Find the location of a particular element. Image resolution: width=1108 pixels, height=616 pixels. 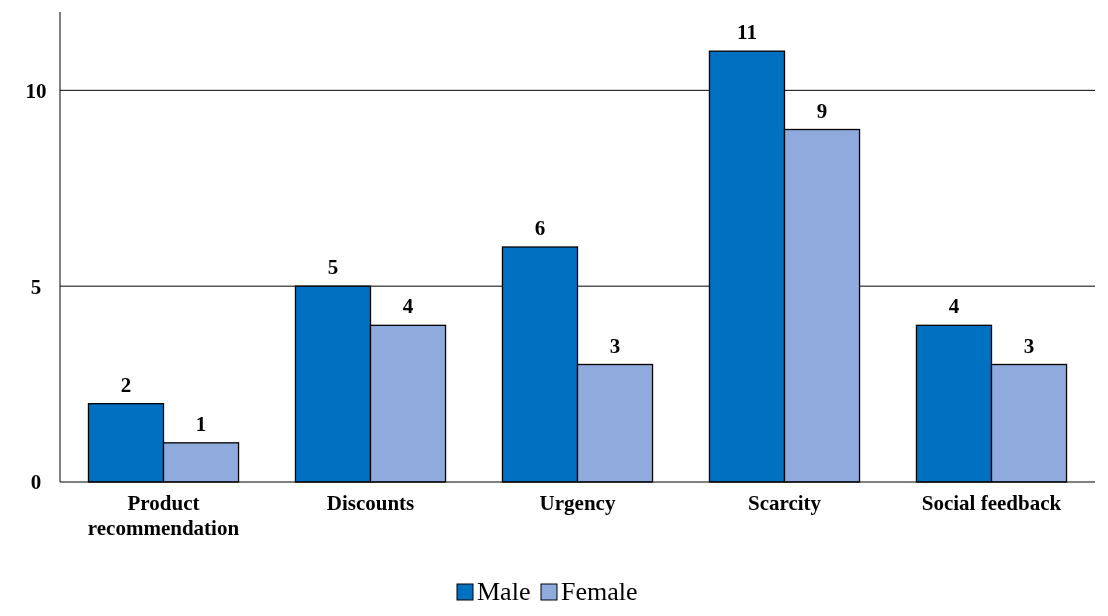

data-label: 6 is located at coordinates (540, 228).